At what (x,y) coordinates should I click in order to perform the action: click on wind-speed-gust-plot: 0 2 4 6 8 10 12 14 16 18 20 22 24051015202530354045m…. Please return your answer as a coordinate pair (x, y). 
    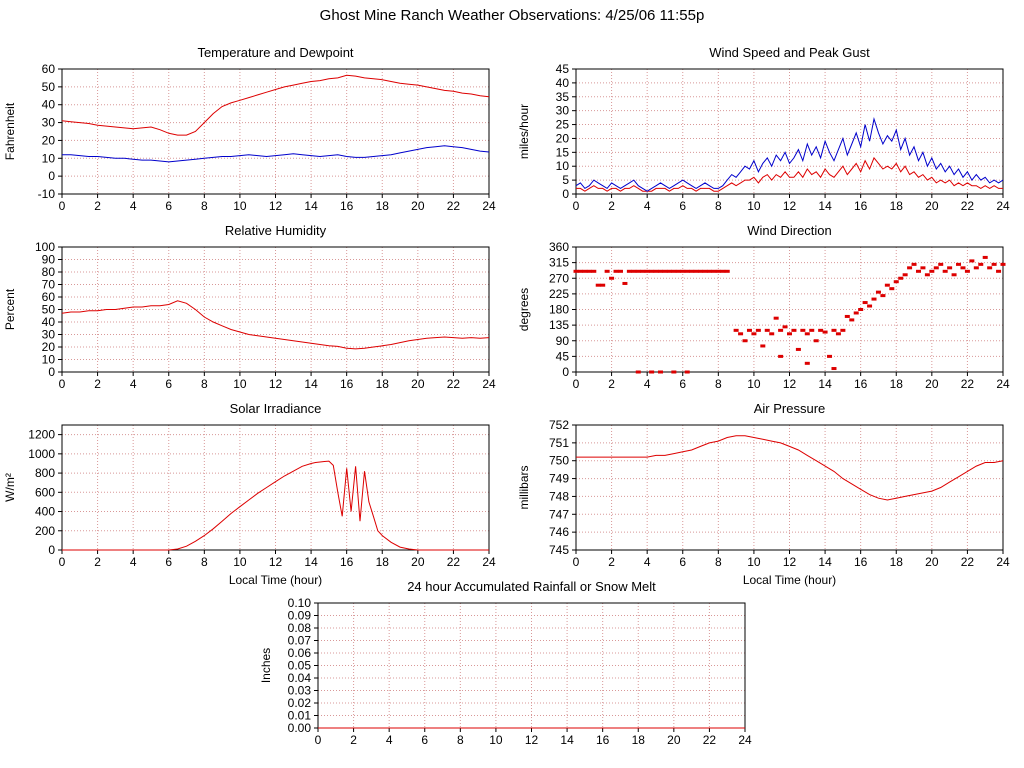
    Looking at the image, I should click on (763, 138).